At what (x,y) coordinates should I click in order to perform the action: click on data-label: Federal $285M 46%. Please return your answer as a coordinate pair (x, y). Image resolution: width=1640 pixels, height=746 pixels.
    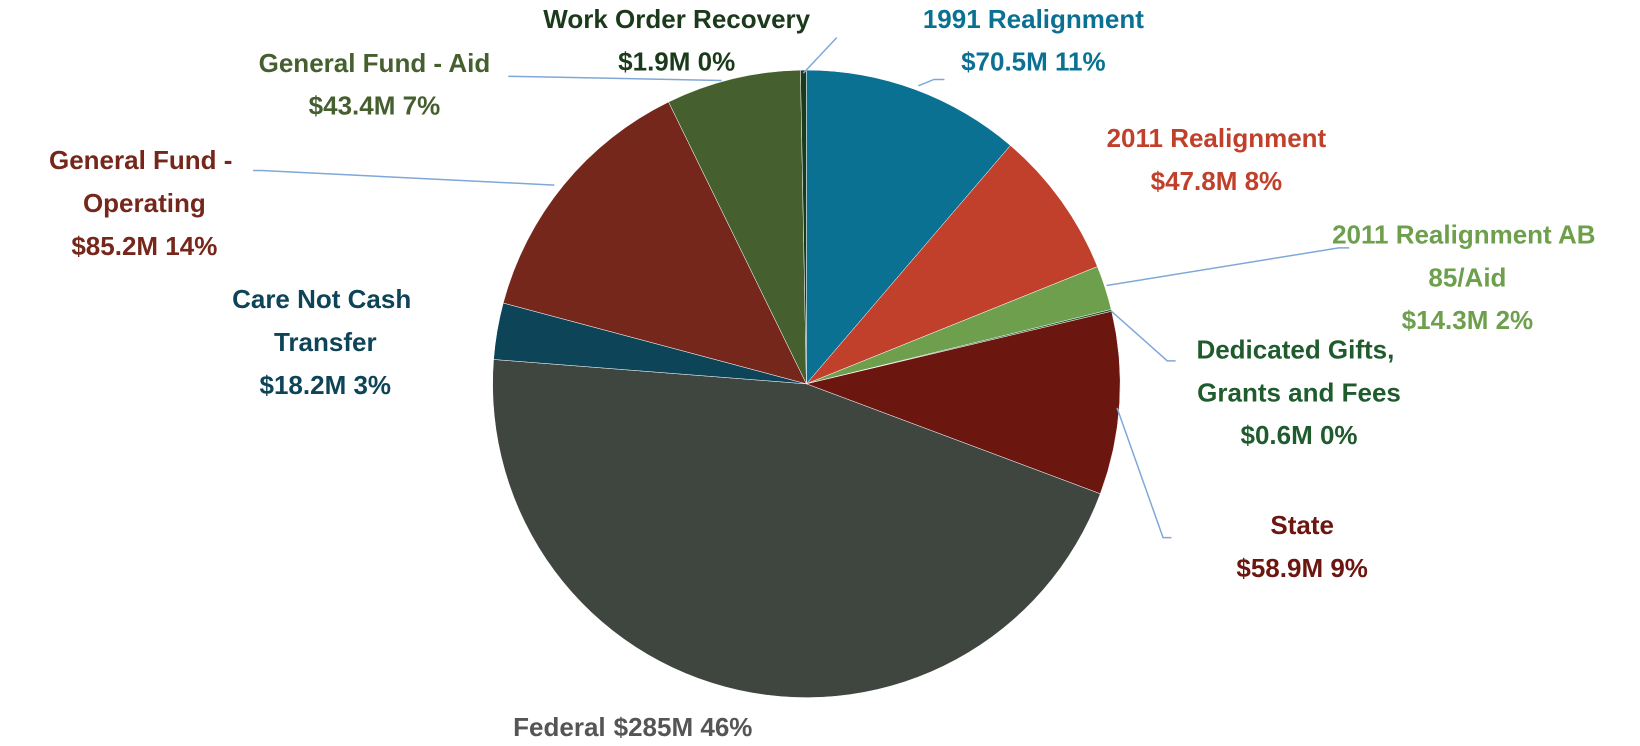
    Looking at the image, I should click on (632, 727).